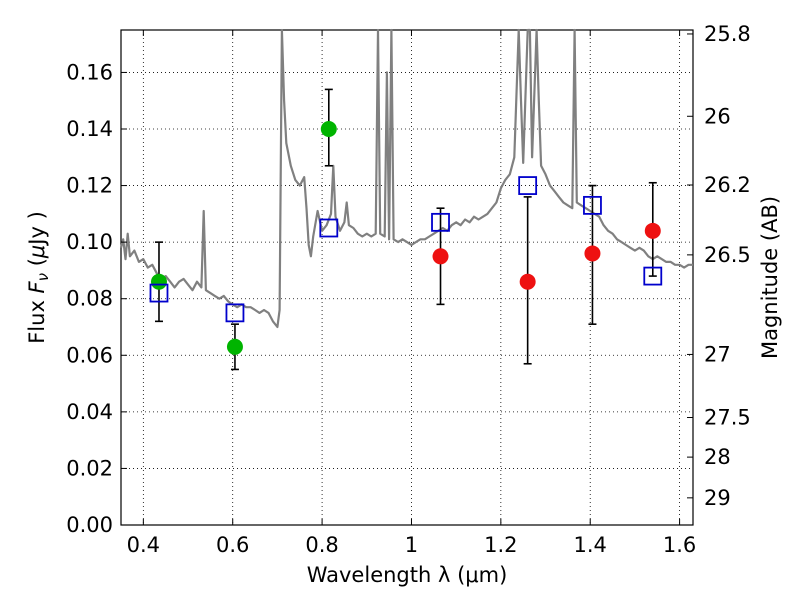 The width and height of the screenshot is (800, 600). What do you see at coordinates (727, 418) in the screenshot?
I see `right-tick-label: 27.5` at bounding box center [727, 418].